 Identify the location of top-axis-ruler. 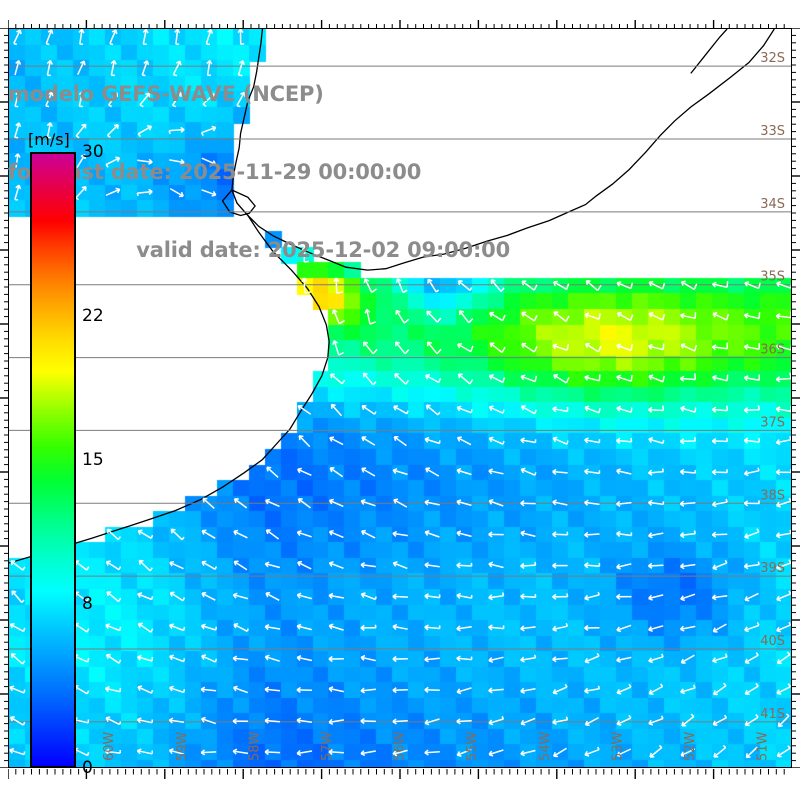
(400, 24).